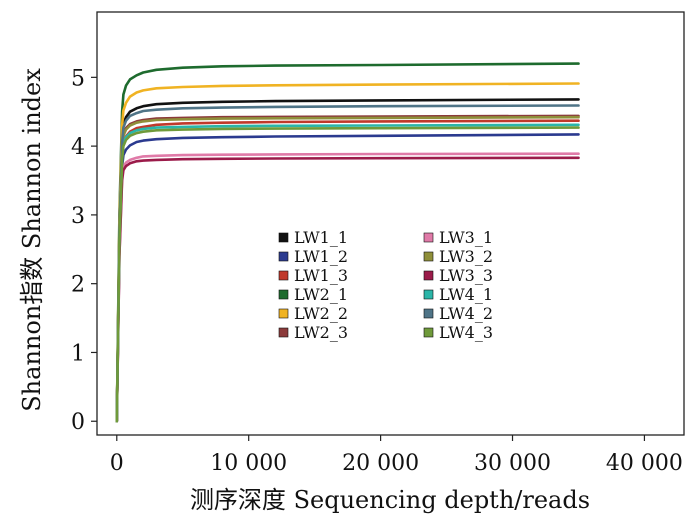 The image size is (700, 522). Describe the element at coordinates (466, 256) in the screenshot. I see `legend-label: LW3_2` at that location.